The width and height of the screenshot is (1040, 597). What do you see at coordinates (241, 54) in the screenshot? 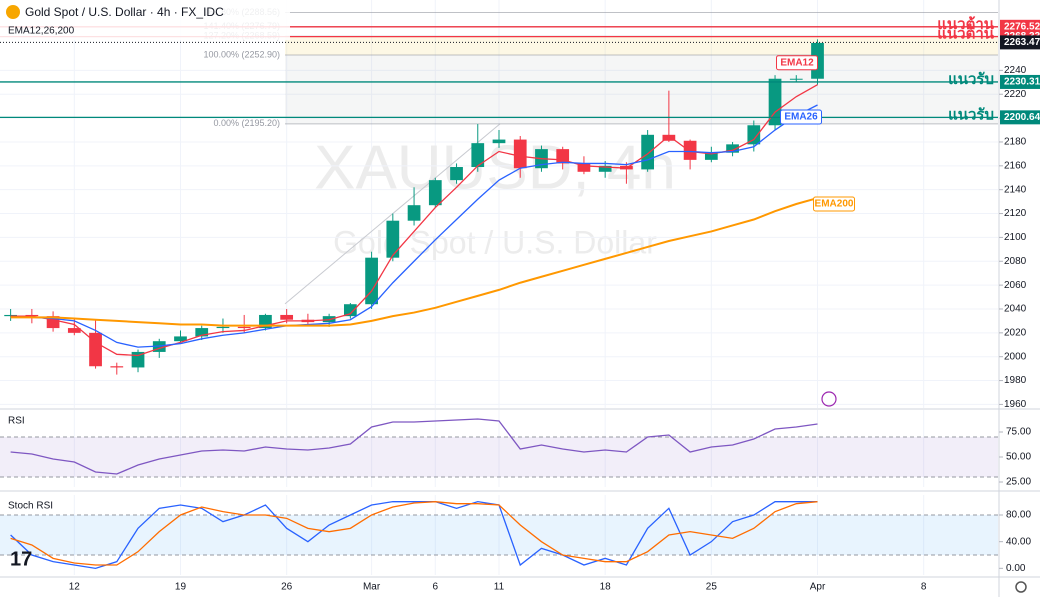
I see `fib-label: 100.00% (2252.90)` at bounding box center [241, 54].